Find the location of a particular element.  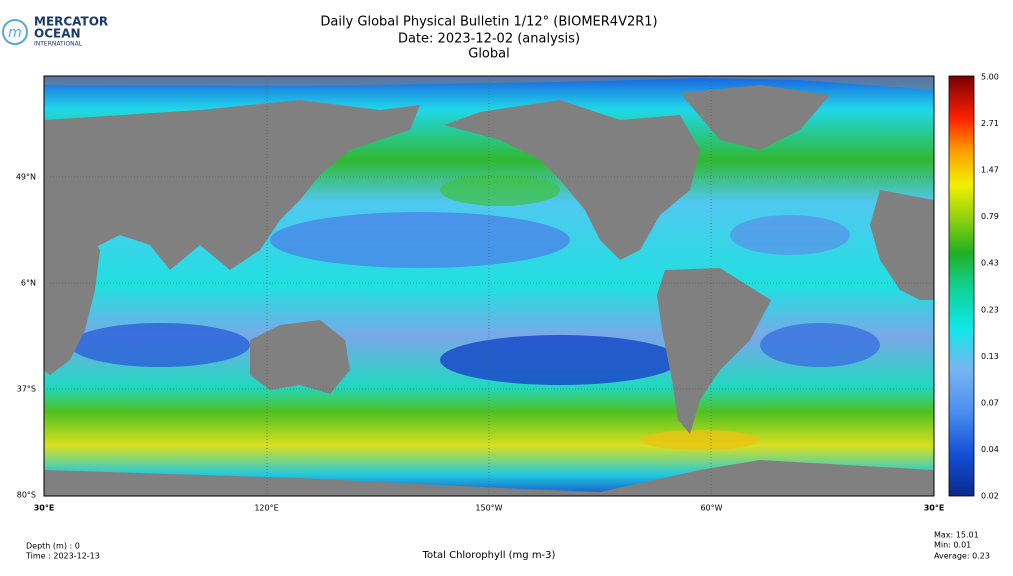

average: Average: 0.23 is located at coordinates (962, 556).